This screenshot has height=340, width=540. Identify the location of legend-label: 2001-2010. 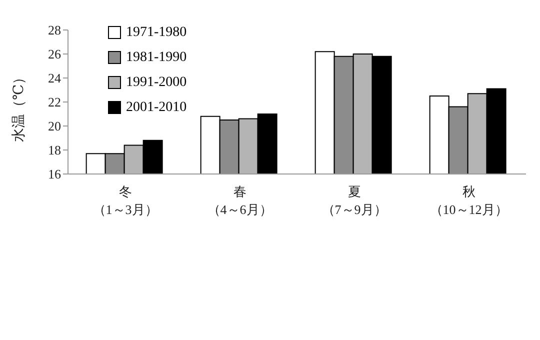
(156, 108).